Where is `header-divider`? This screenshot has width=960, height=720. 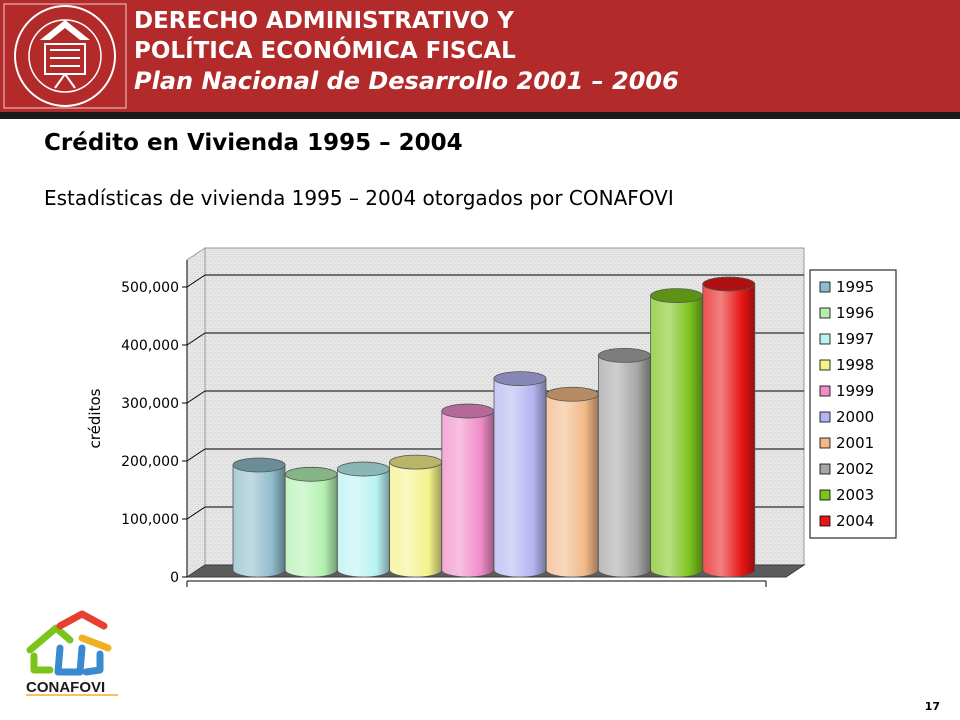
header-divider is located at coordinates (480, 115).